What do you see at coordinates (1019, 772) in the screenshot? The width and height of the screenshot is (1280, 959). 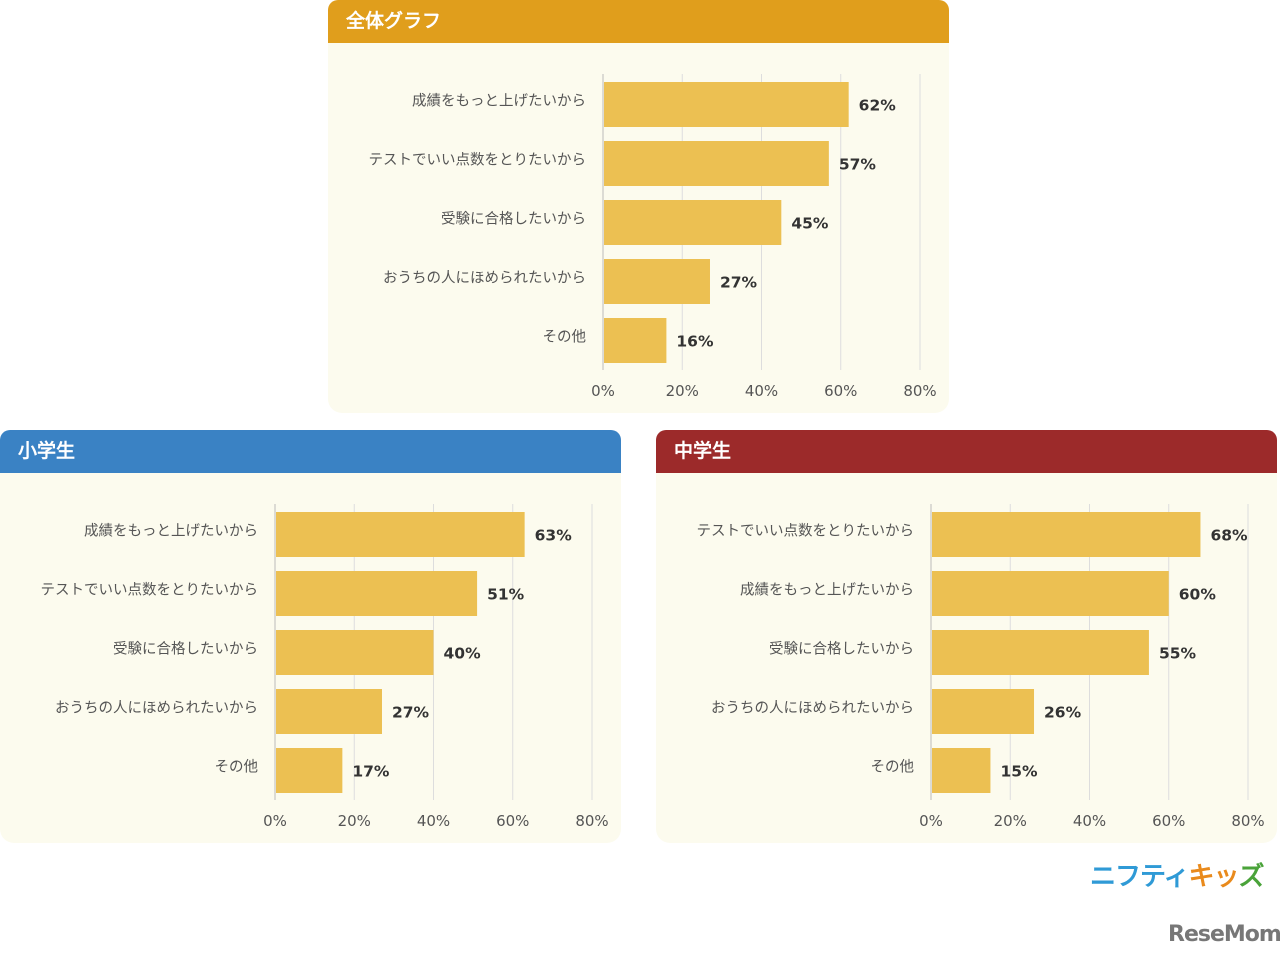 I see `data-label: 15%` at bounding box center [1019, 772].